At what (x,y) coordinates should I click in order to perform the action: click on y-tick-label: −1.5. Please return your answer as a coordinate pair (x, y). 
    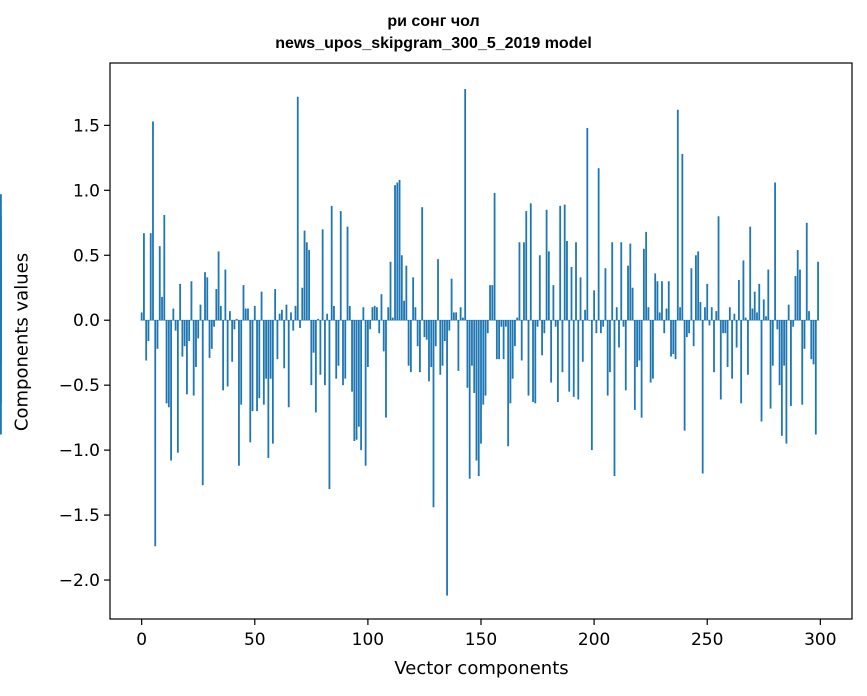
    Looking at the image, I should click on (79, 516).